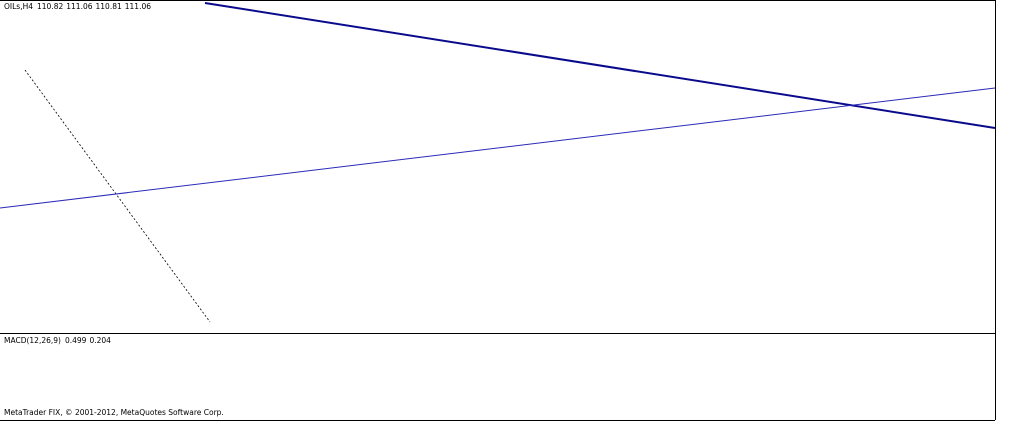 Image resolution: width=1024 pixels, height=436 pixels. What do you see at coordinates (50, 6) in the screenshot?
I see `header-value: 110.82` at bounding box center [50, 6].